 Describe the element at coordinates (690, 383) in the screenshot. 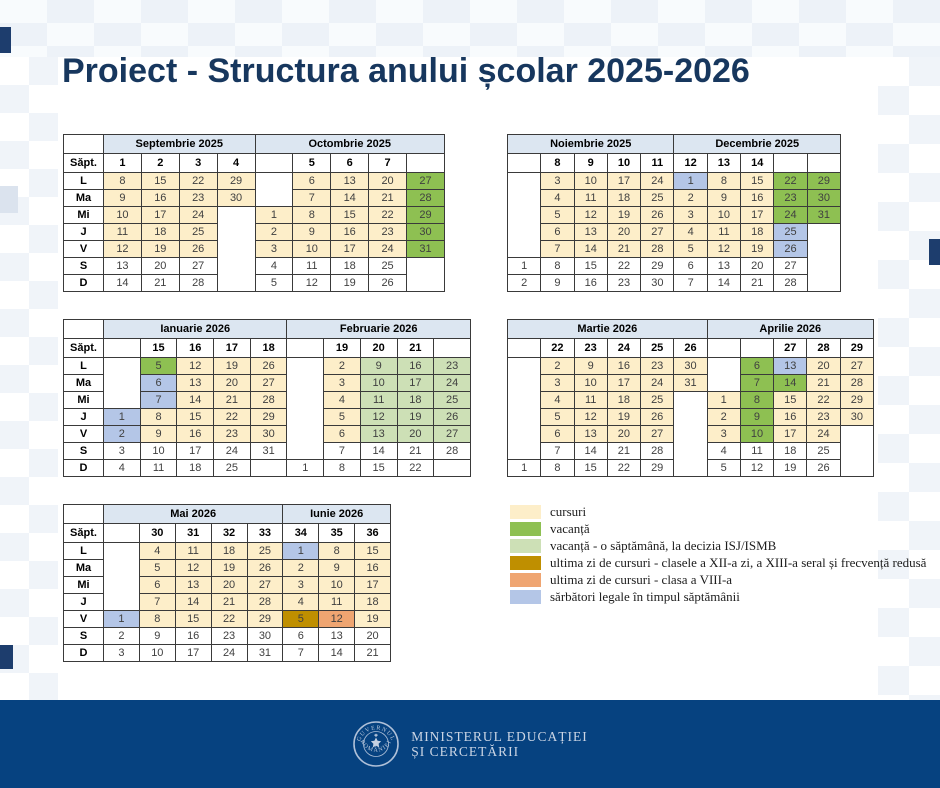

I see `calendar-day-cell: 31` at that location.